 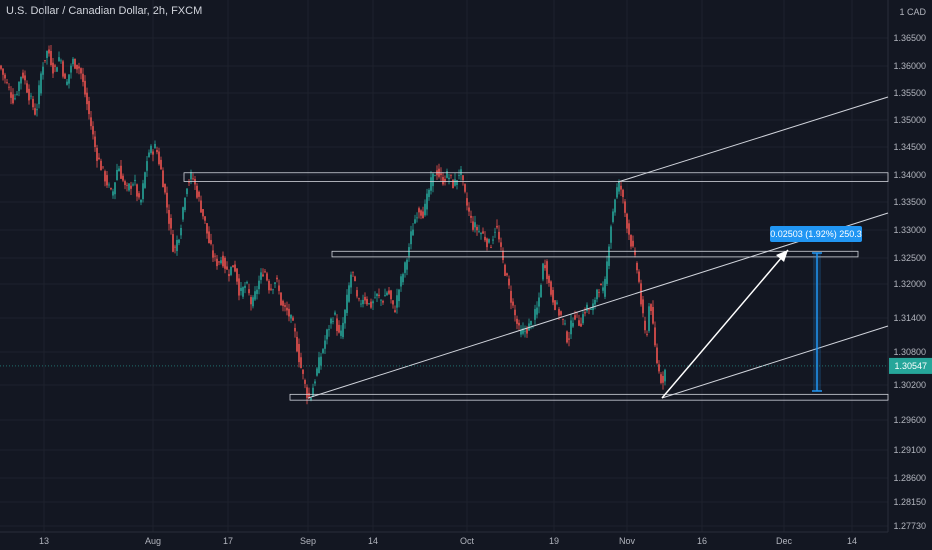 What do you see at coordinates (775, 362) in the screenshot?
I see `trend-line-parallel` at bounding box center [775, 362].